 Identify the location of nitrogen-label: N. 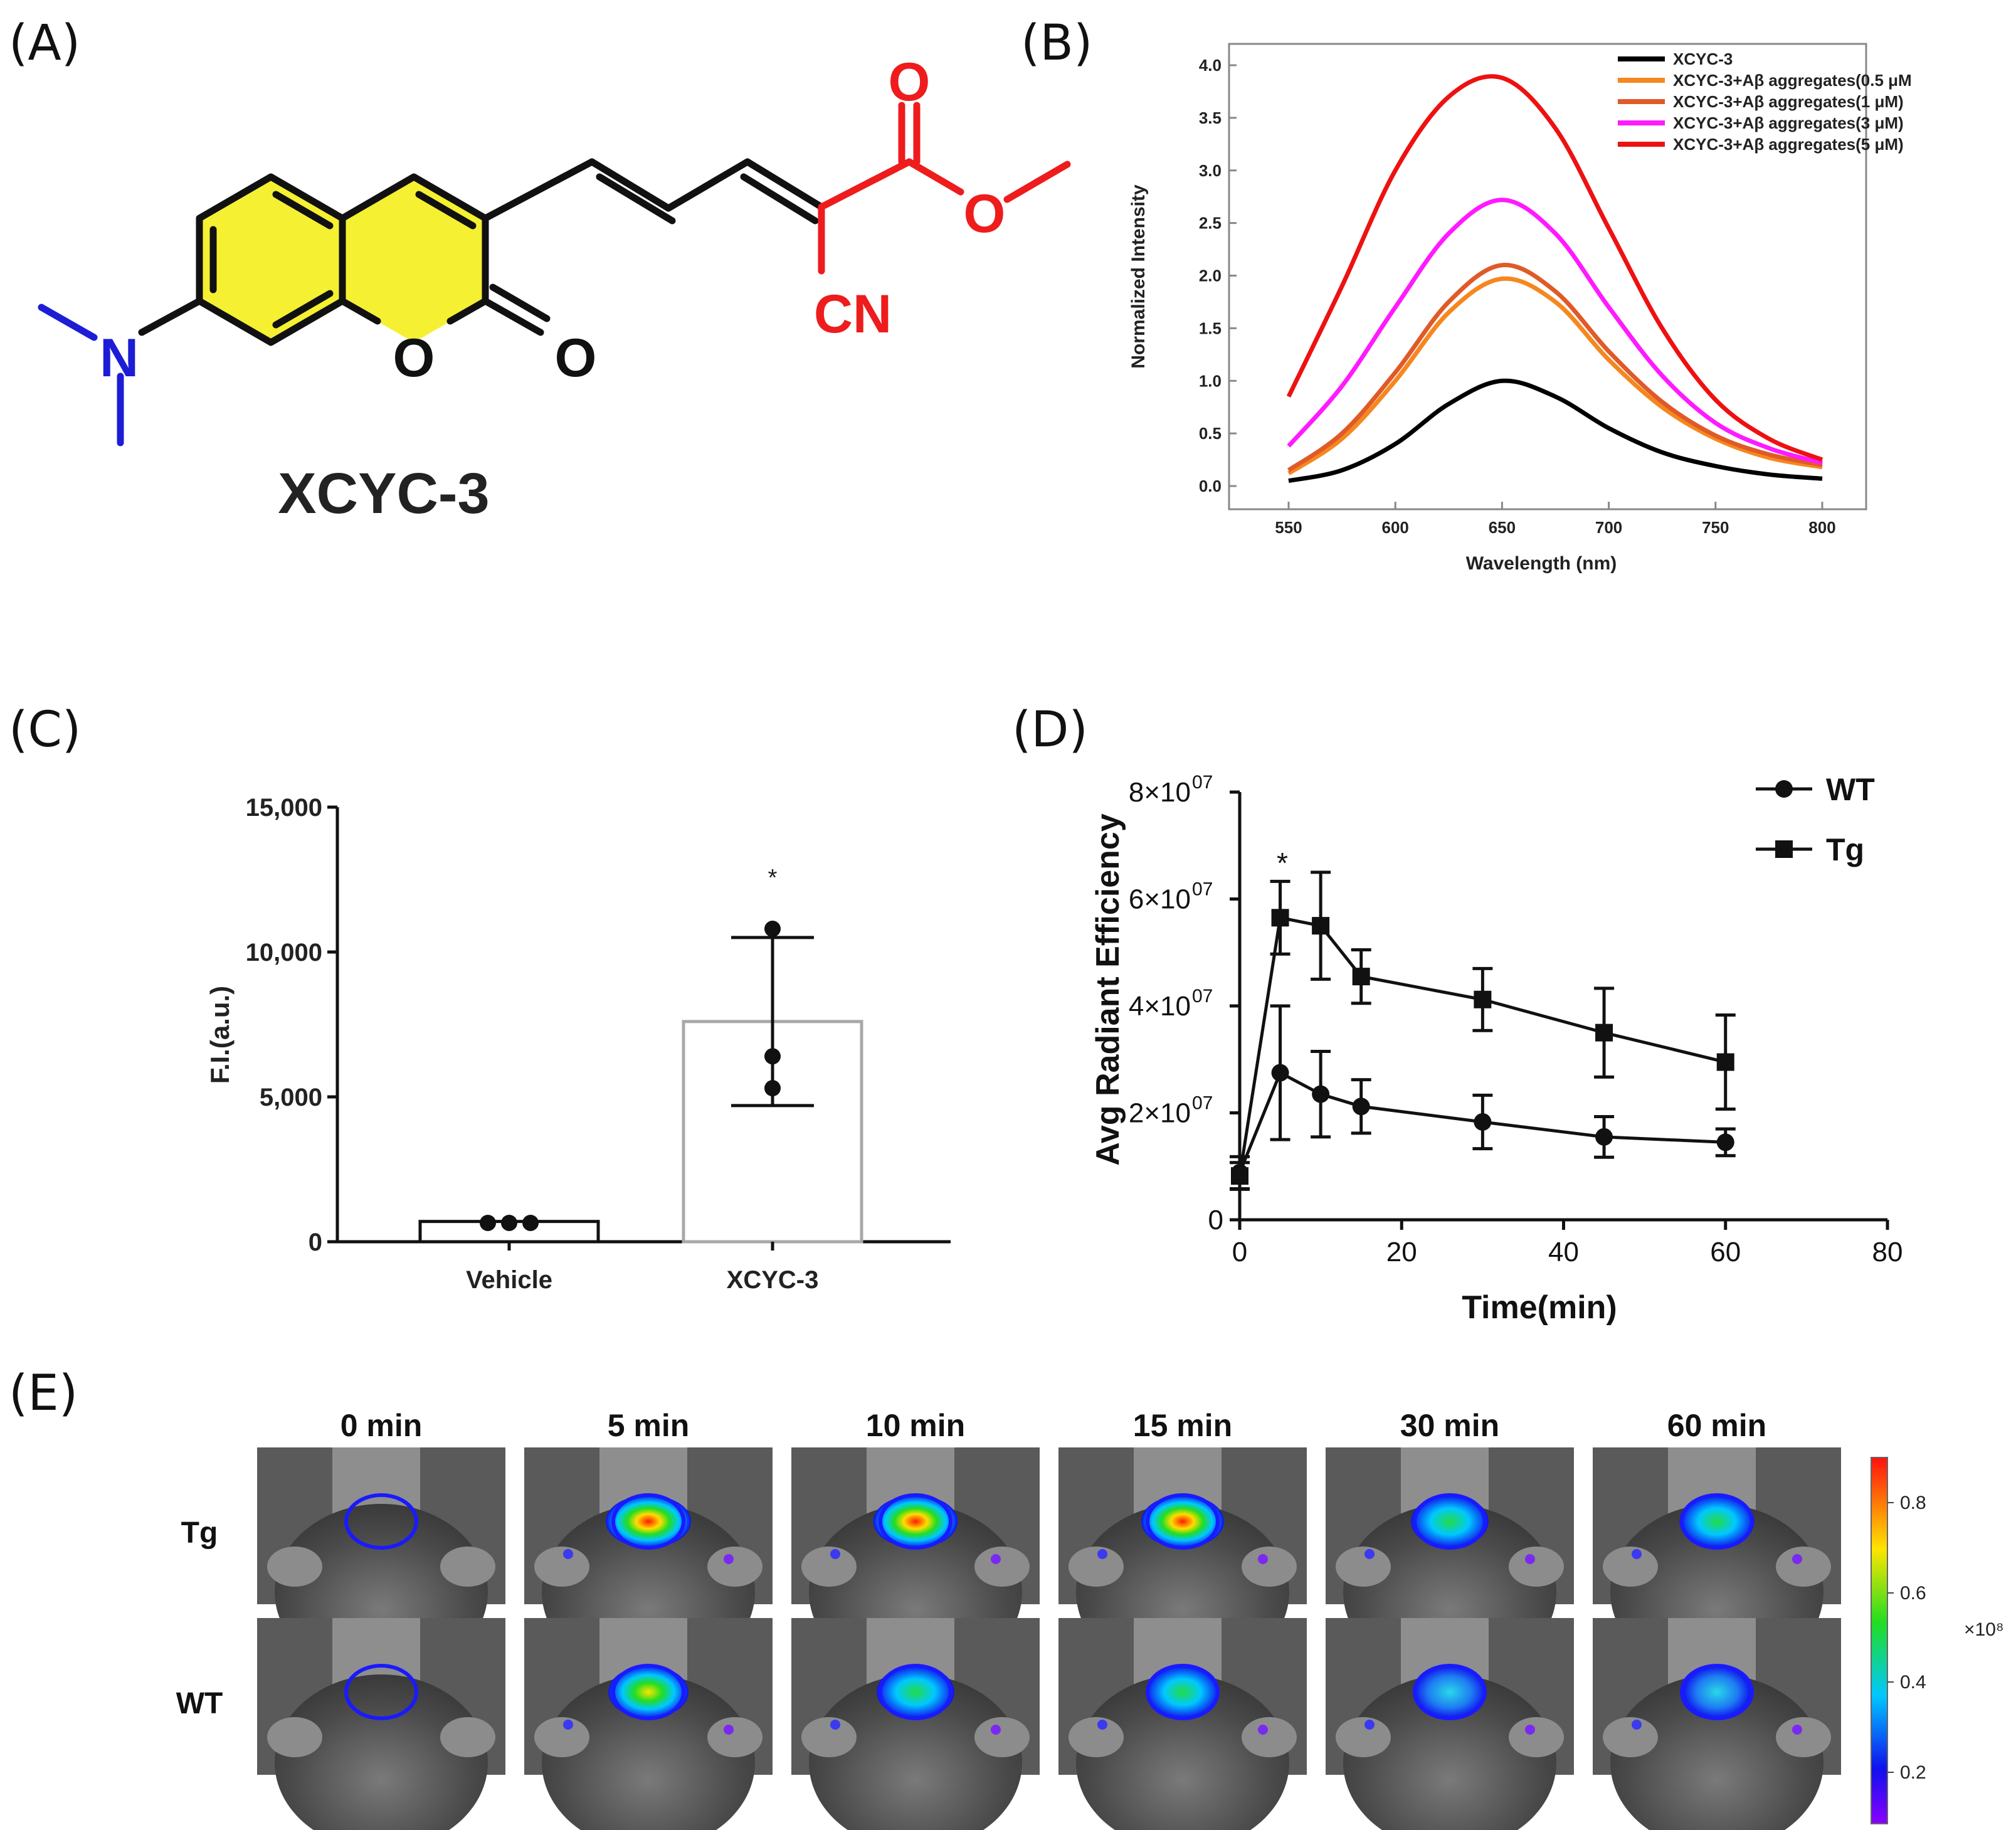
(119, 358).